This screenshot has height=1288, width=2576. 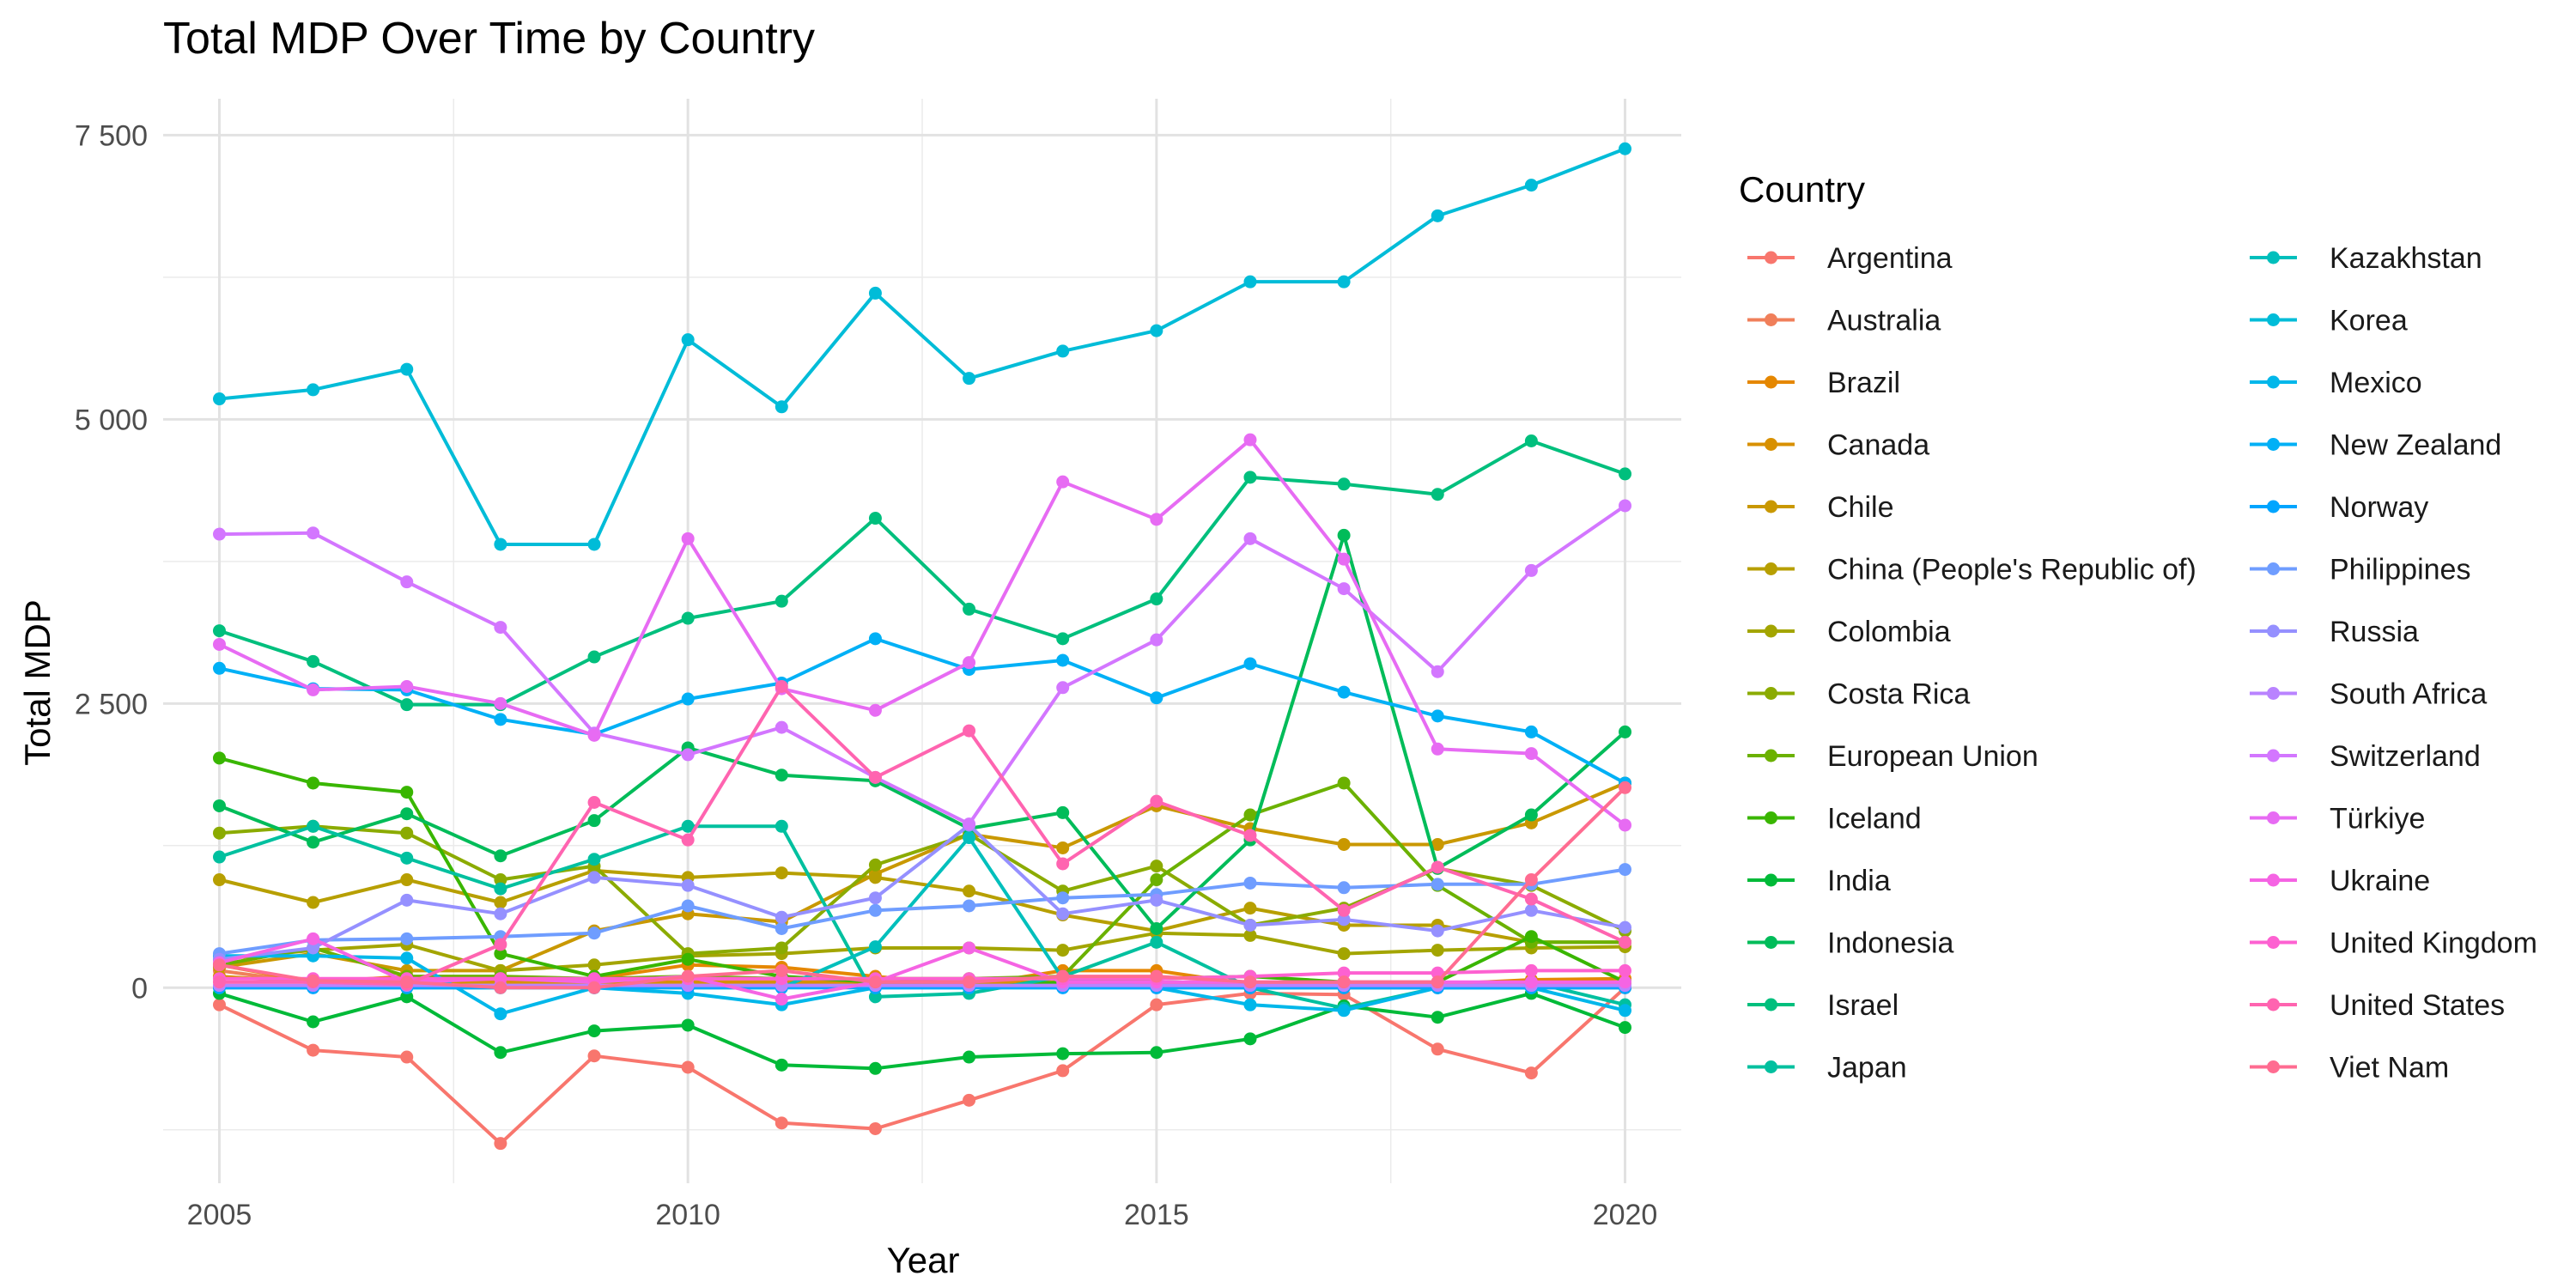 What do you see at coordinates (1932, 757) in the screenshot?
I see `legend-label: European Union` at bounding box center [1932, 757].